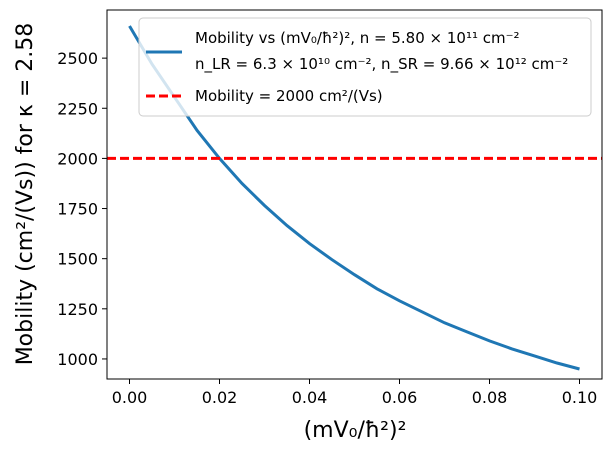 This screenshot has width=612, height=455. Describe the element at coordinates (310, 397) in the screenshot. I see `x-tick-label: 0.04` at that location.